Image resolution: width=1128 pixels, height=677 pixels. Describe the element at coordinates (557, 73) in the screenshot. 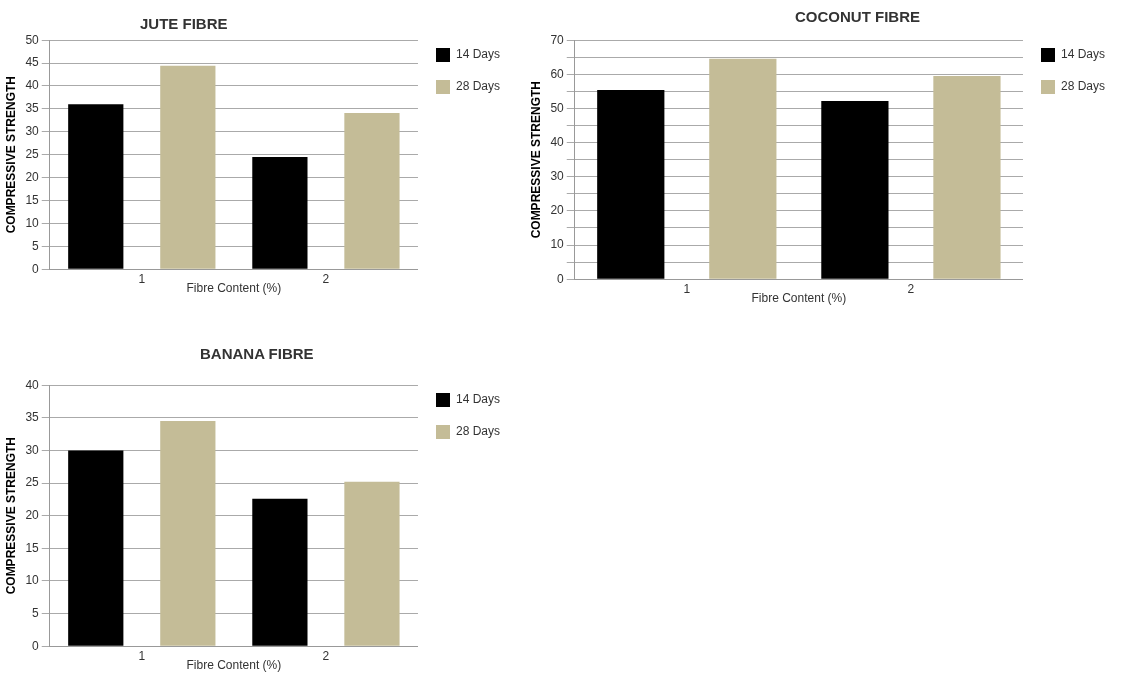

I see `y-tick-label: 60` at that location.